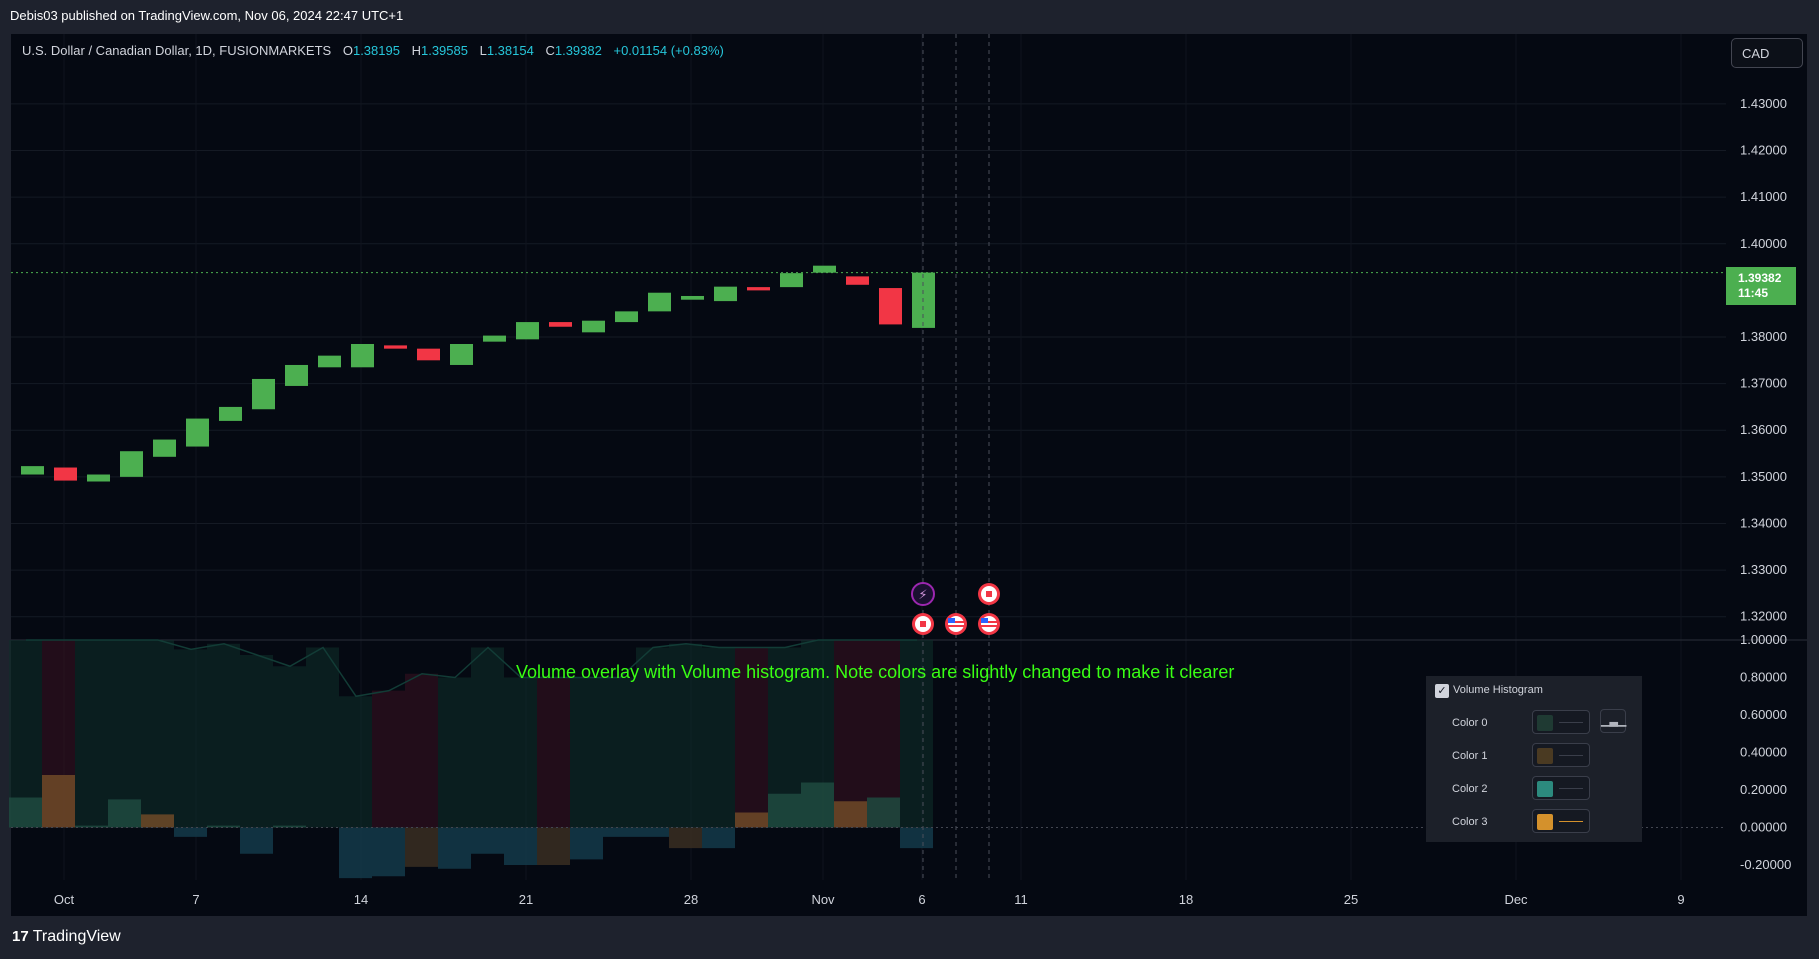 The image size is (1819, 959). Describe the element at coordinates (578, 50) in the screenshot. I see `close-value: 1.39382` at that location.